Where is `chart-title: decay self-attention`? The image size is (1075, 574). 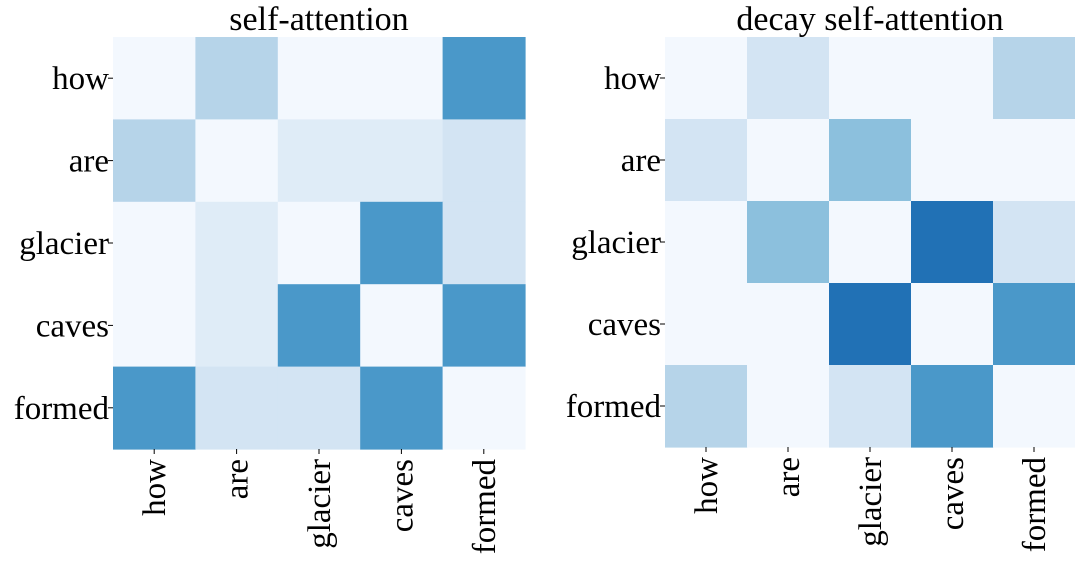
chart-title: decay self-attention is located at coordinates (869, 19).